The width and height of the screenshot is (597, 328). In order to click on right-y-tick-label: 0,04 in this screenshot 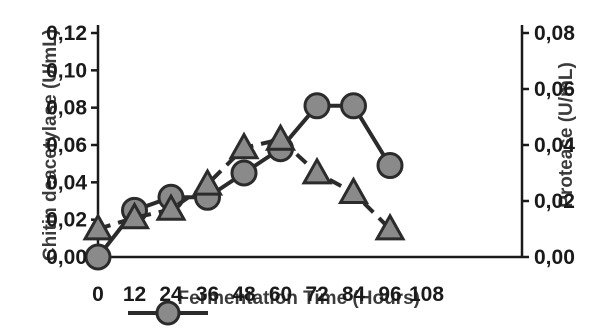, I will do `click(554, 145)`.